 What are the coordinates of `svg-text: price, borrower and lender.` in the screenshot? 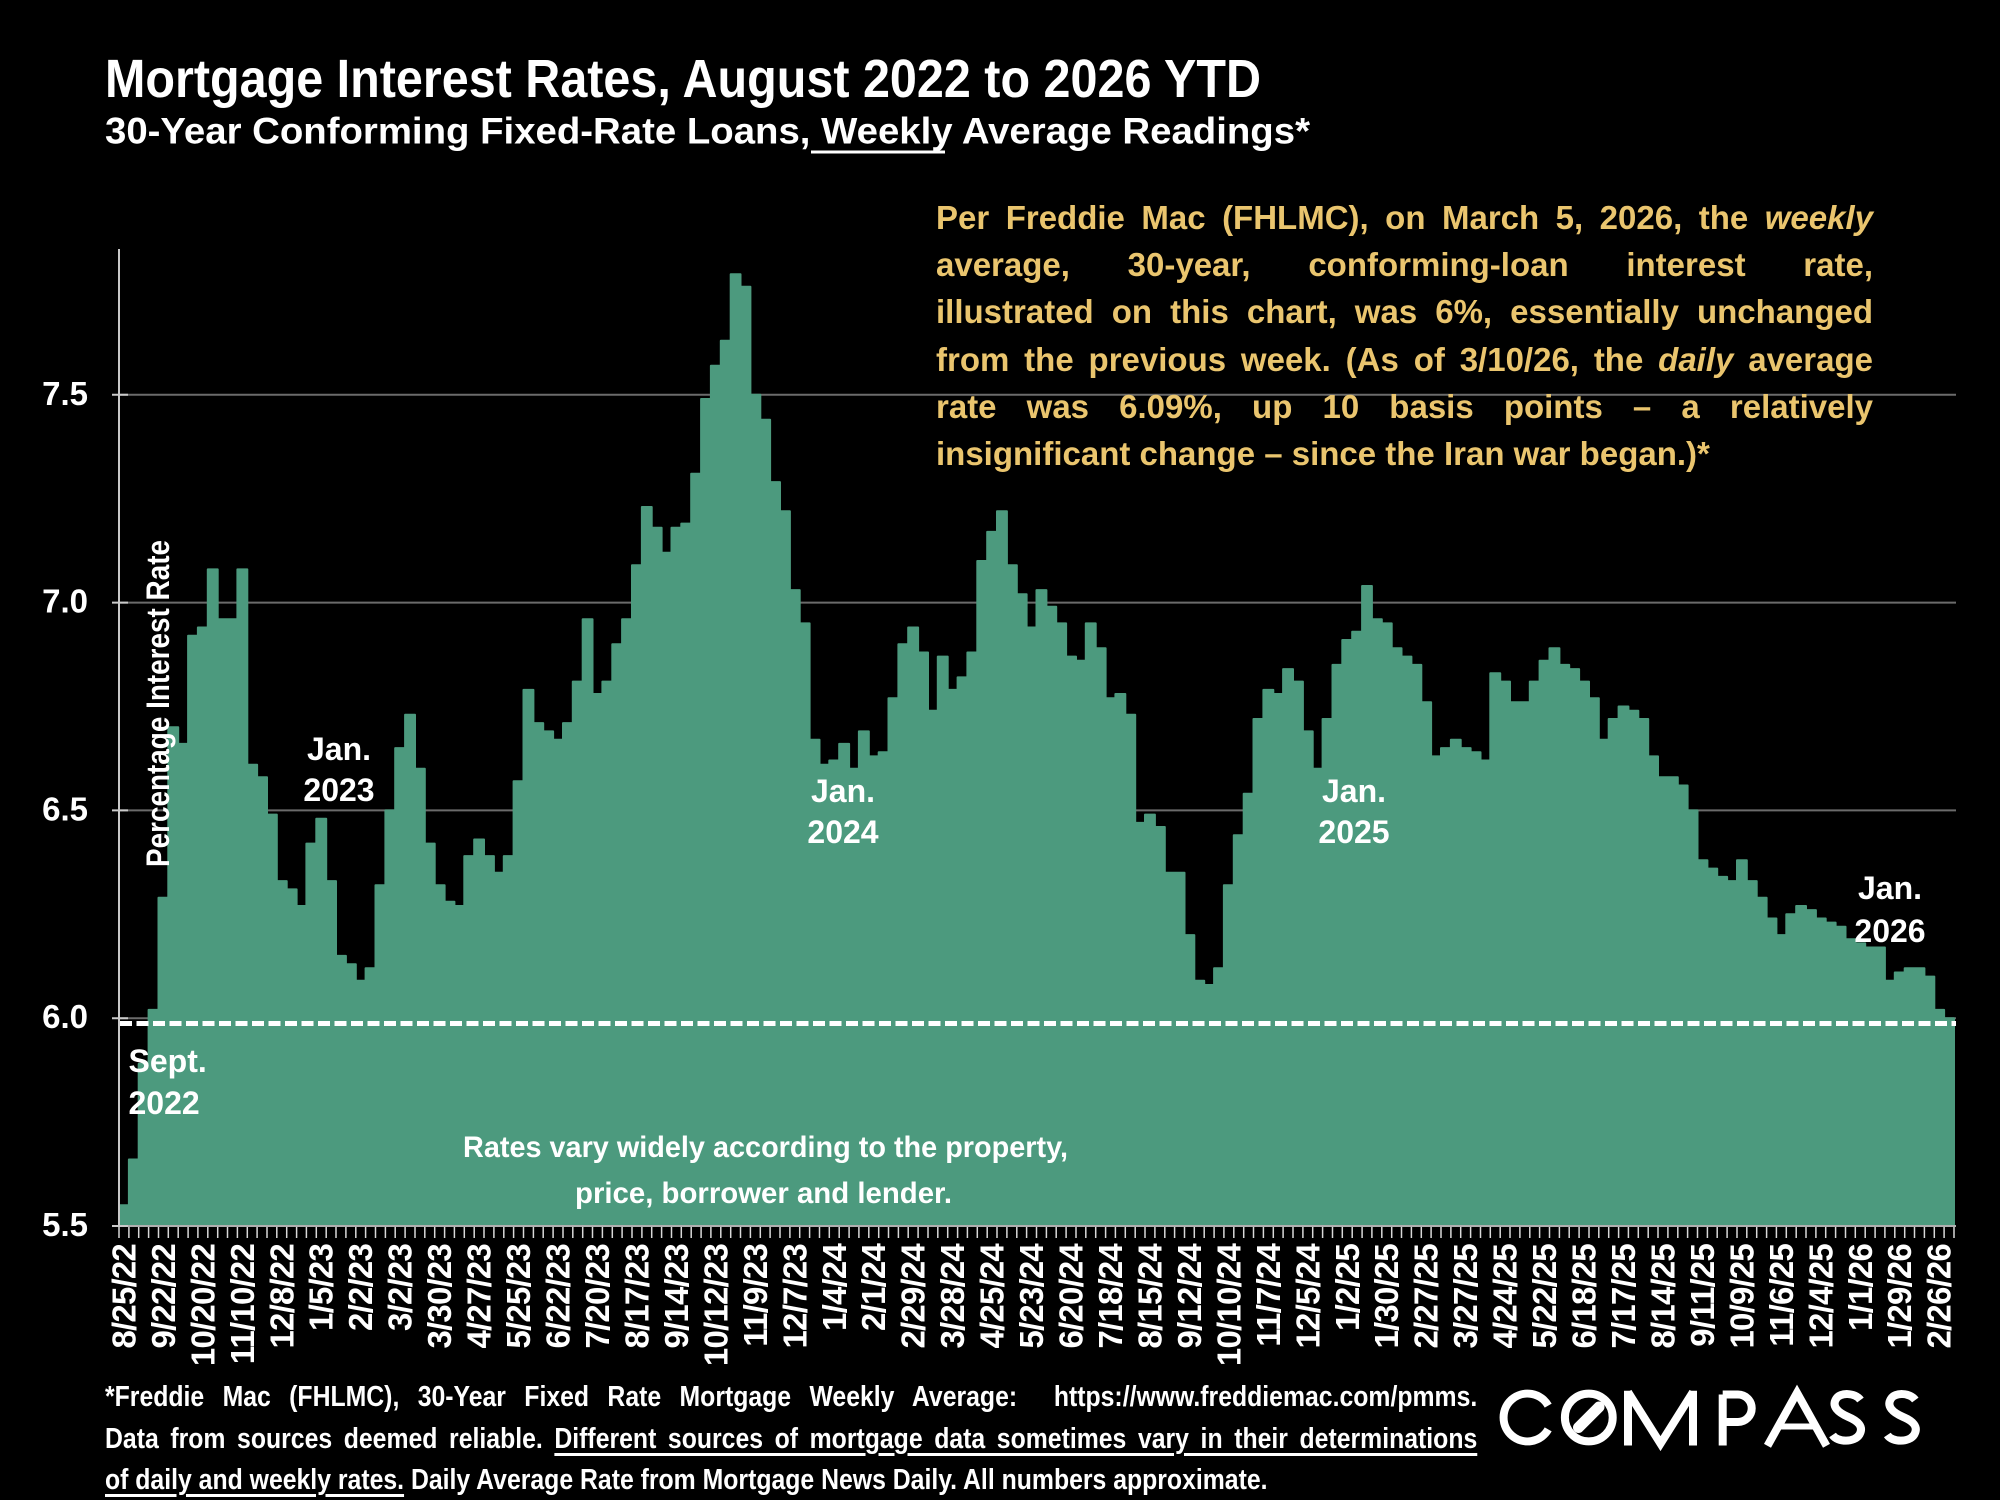 It's located at (763, 1193).